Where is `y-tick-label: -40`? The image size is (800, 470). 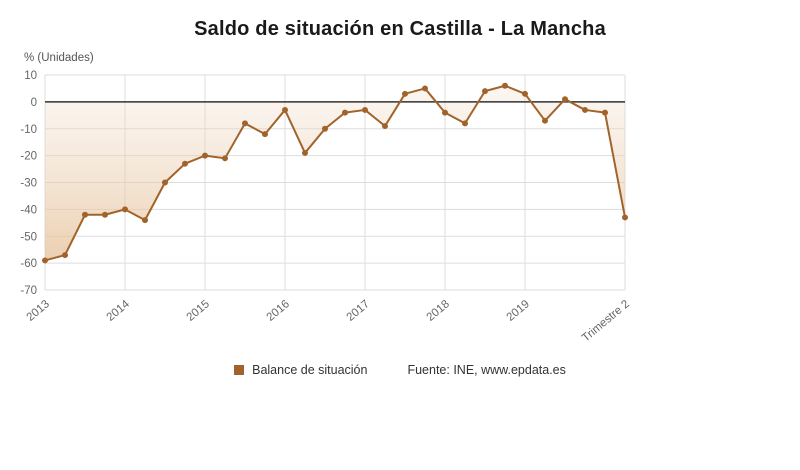
y-tick-label: -40 is located at coordinates (28, 210).